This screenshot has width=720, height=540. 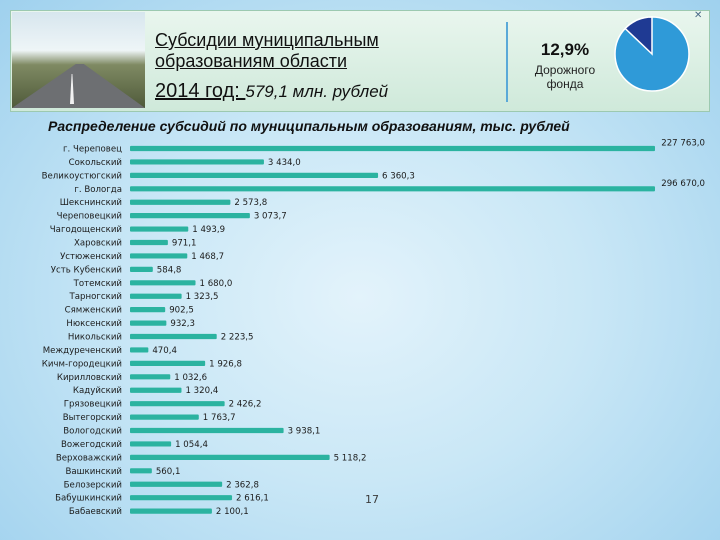 I want to click on category-label: Междуреченский, so click(x=82, y=351).